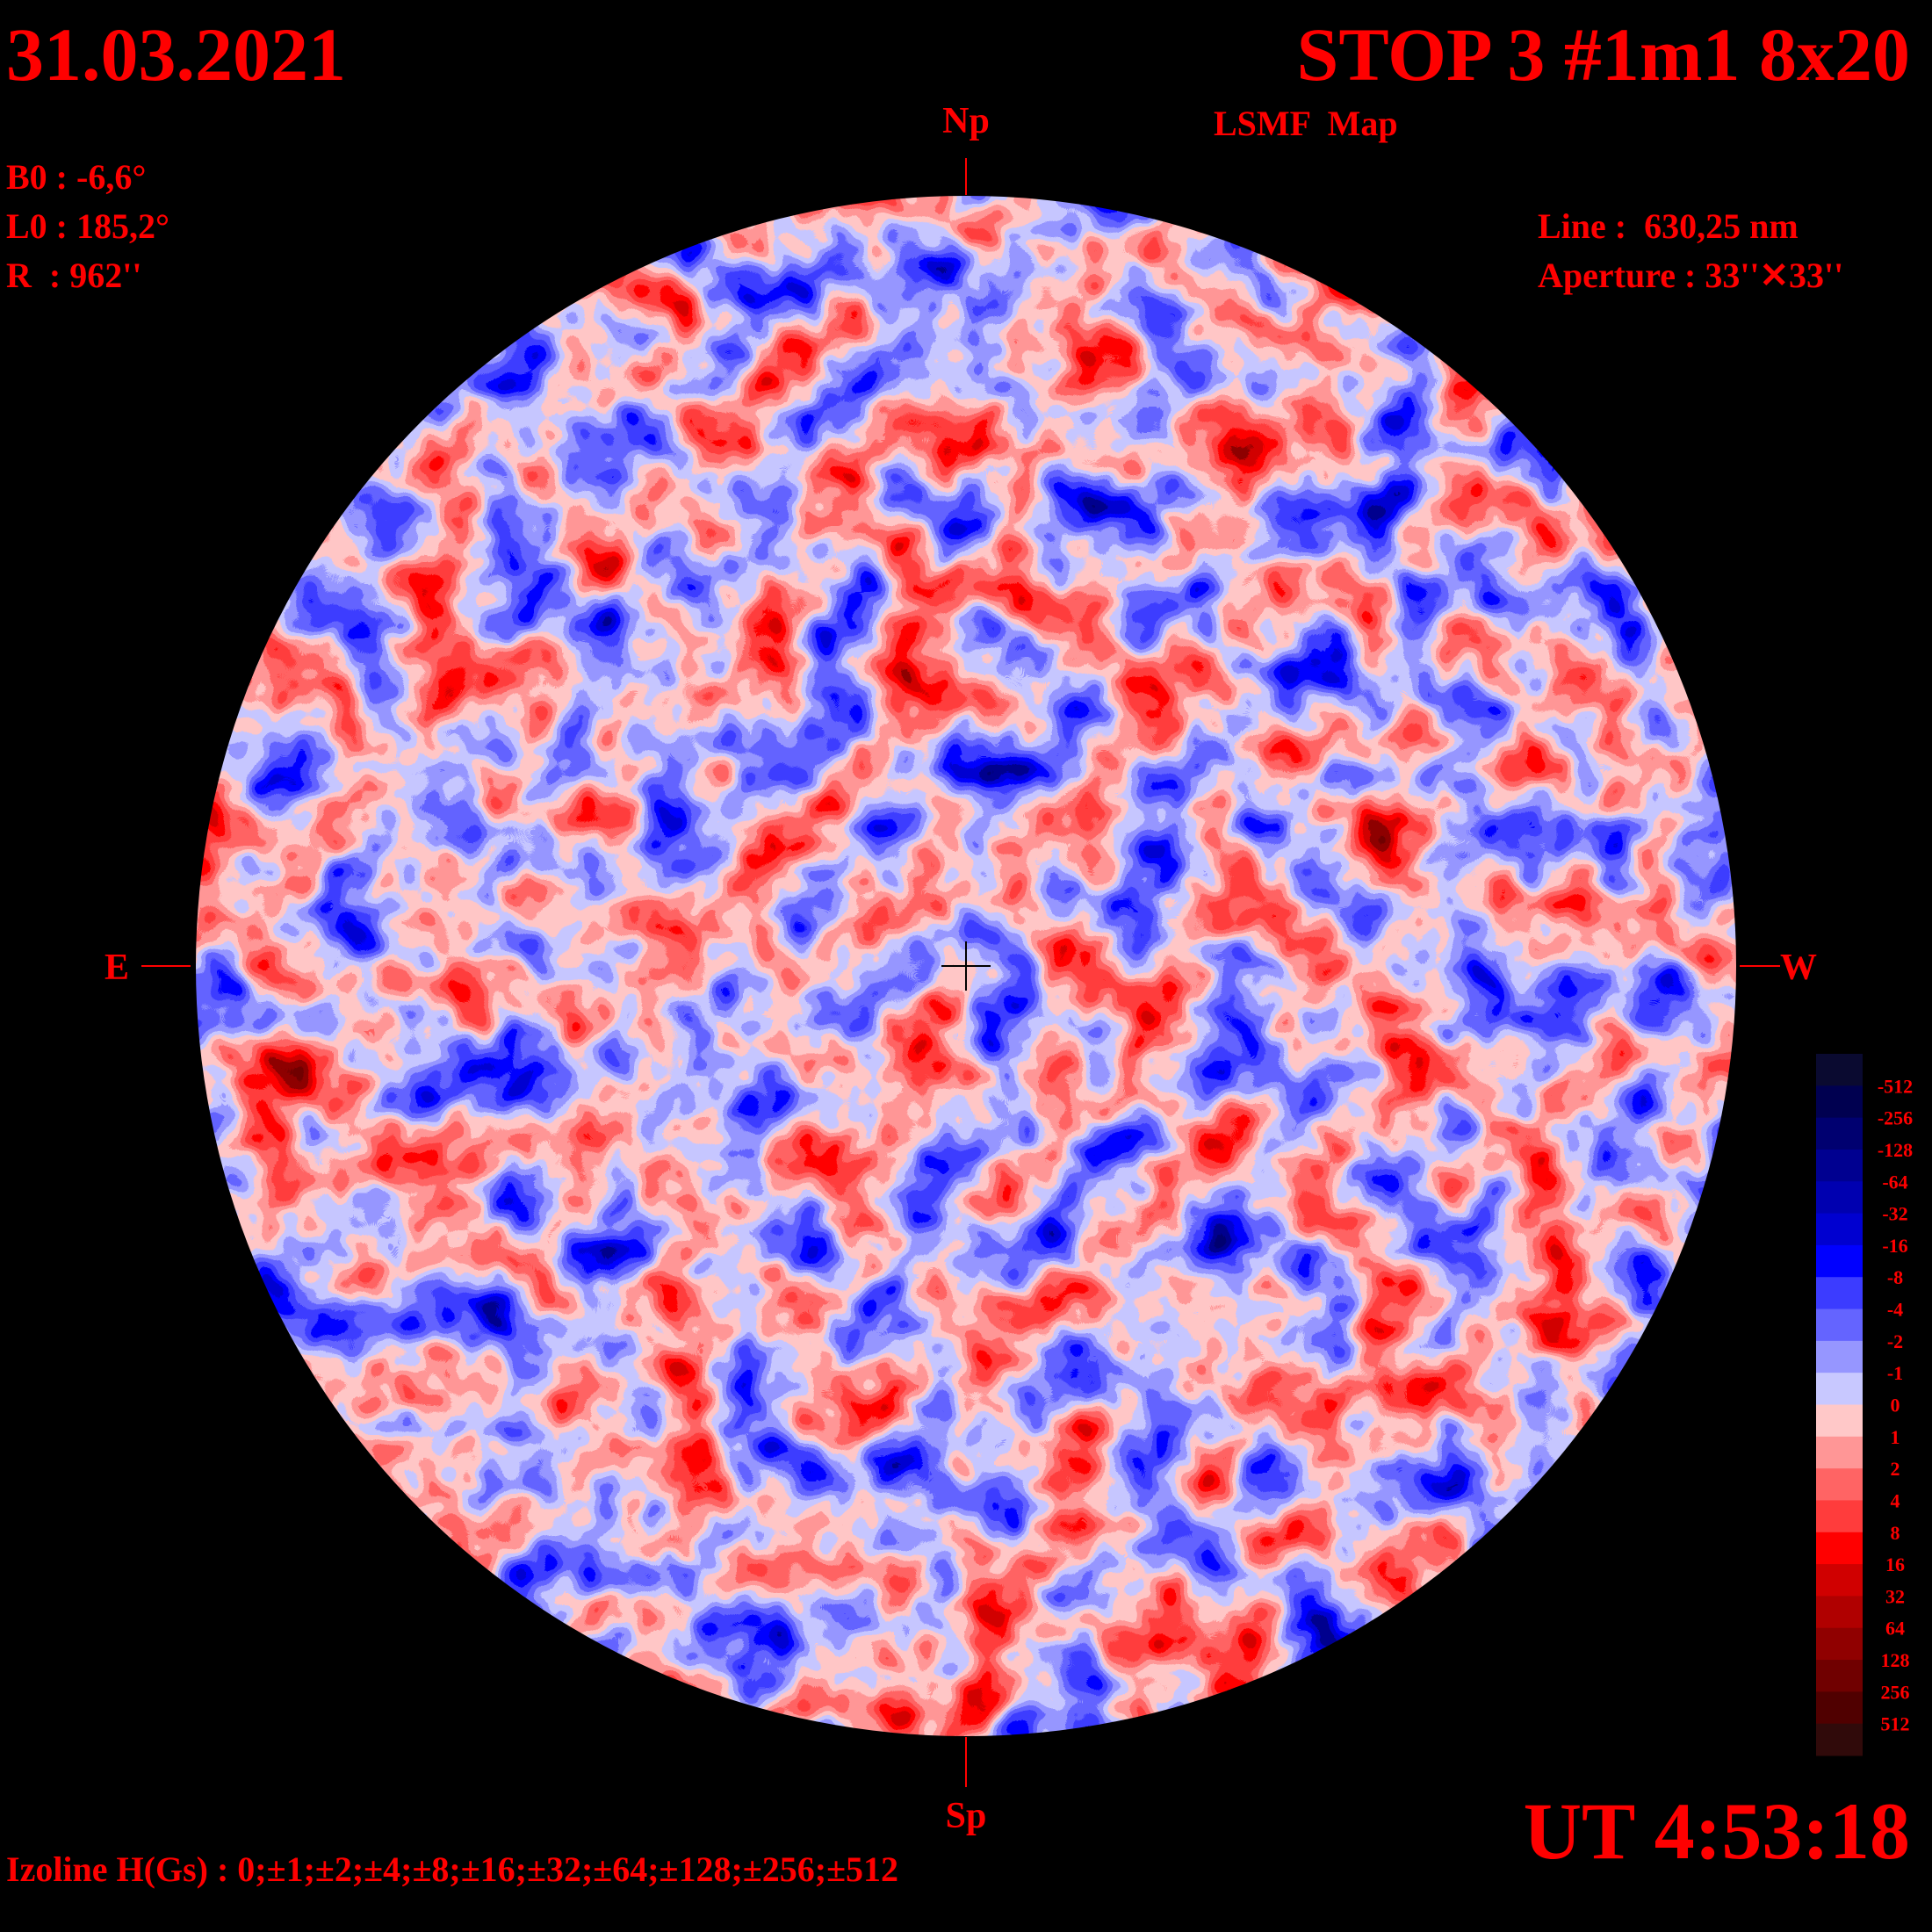 The width and height of the screenshot is (1932, 1932). What do you see at coordinates (1896, 1437) in the screenshot?
I see `colorbar-label: 1` at bounding box center [1896, 1437].